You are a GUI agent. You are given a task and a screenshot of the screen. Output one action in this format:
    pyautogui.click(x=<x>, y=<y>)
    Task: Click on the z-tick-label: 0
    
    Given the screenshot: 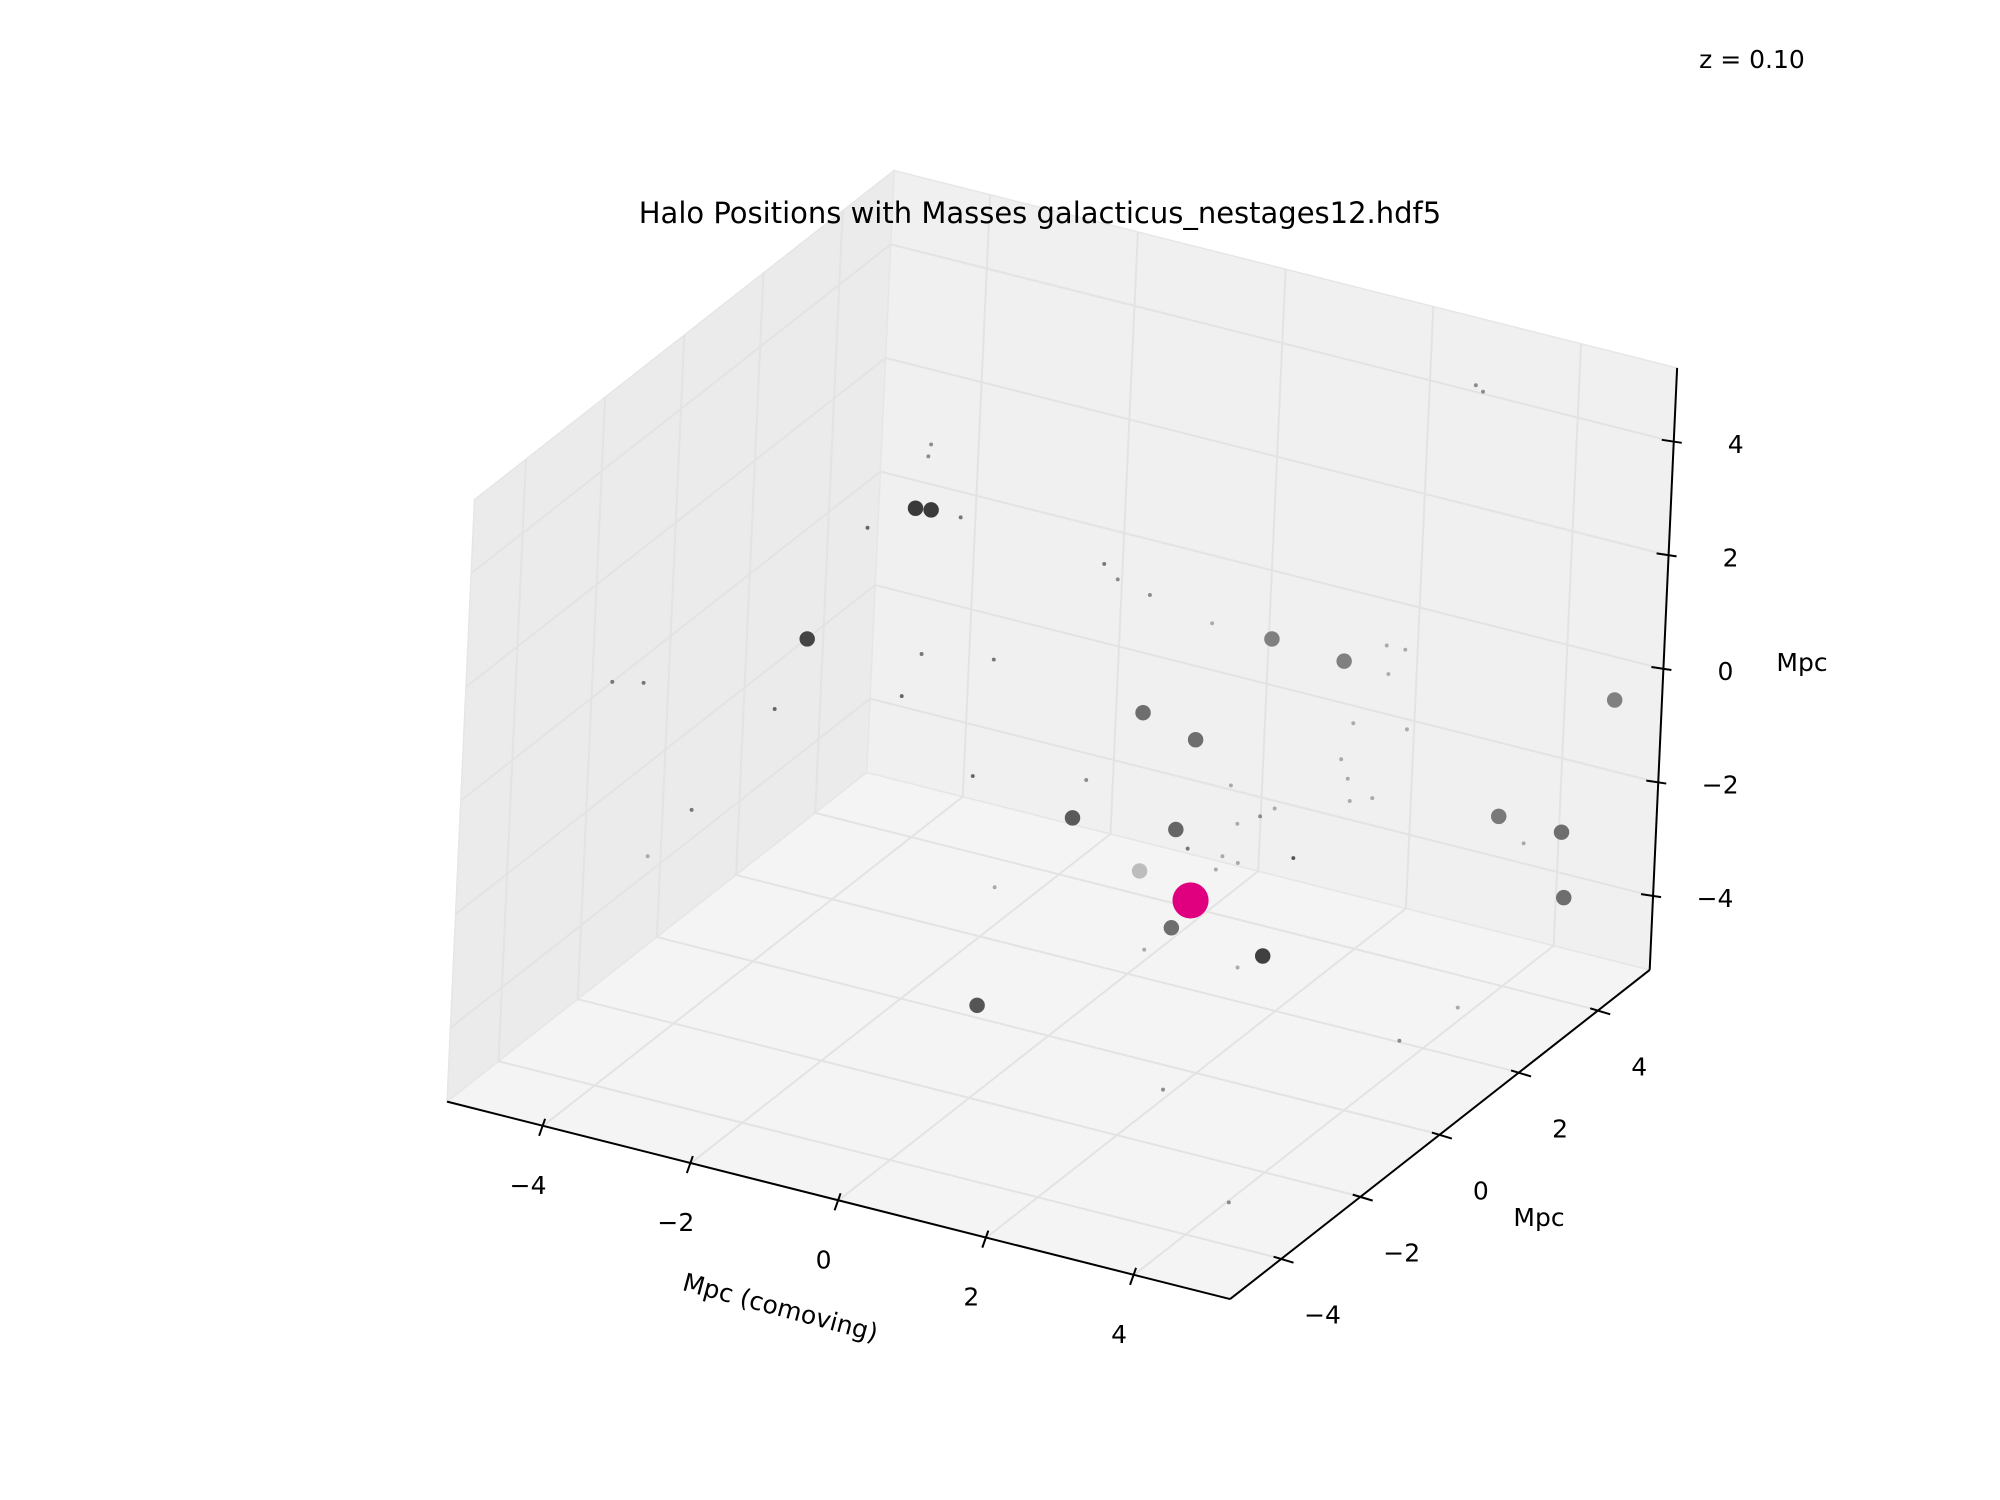 What is the action you would take?
    pyautogui.click(x=1725, y=671)
    